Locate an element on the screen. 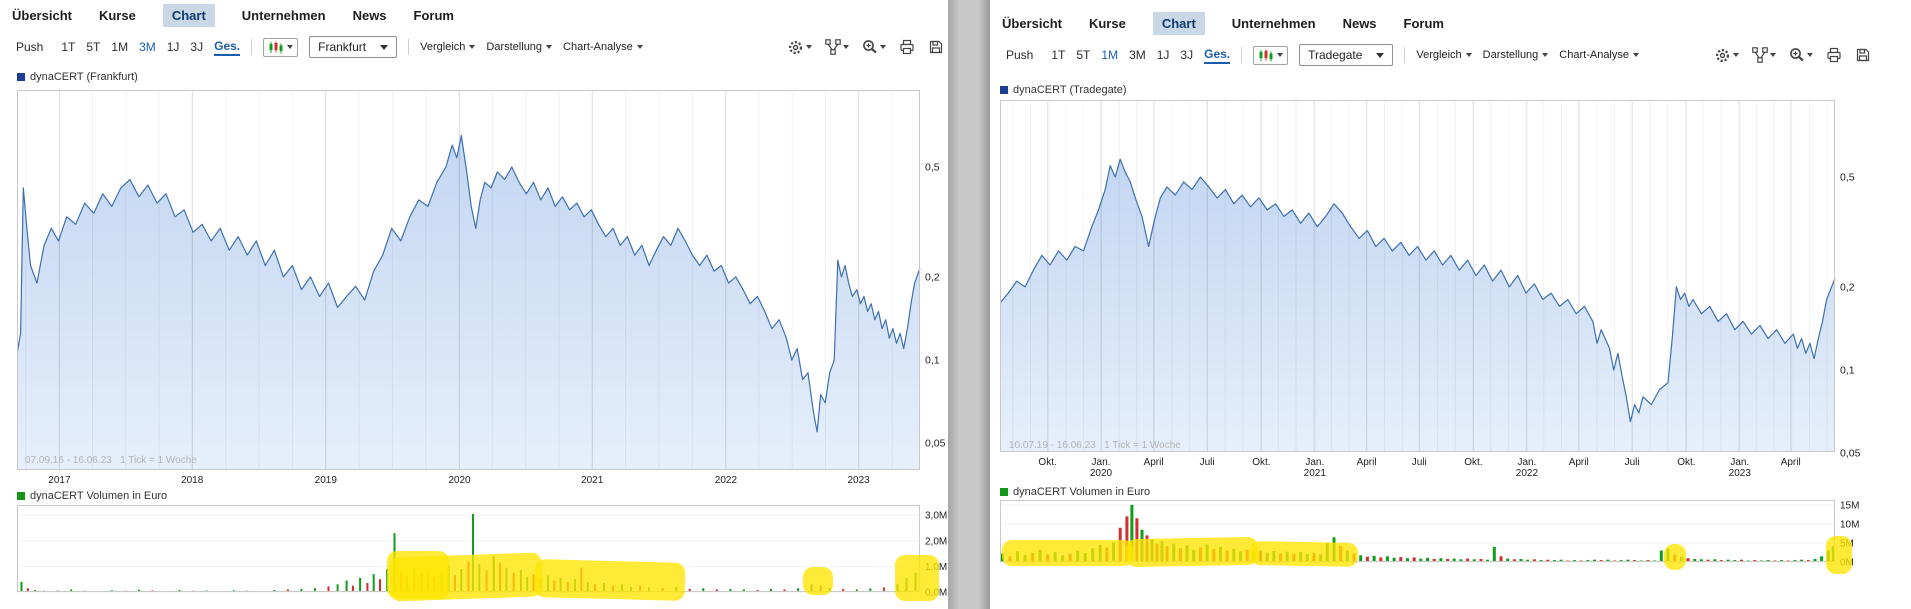 The height and width of the screenshot is (609, 1911). svg-text: 3,0M is located at coordinates (936, 516).